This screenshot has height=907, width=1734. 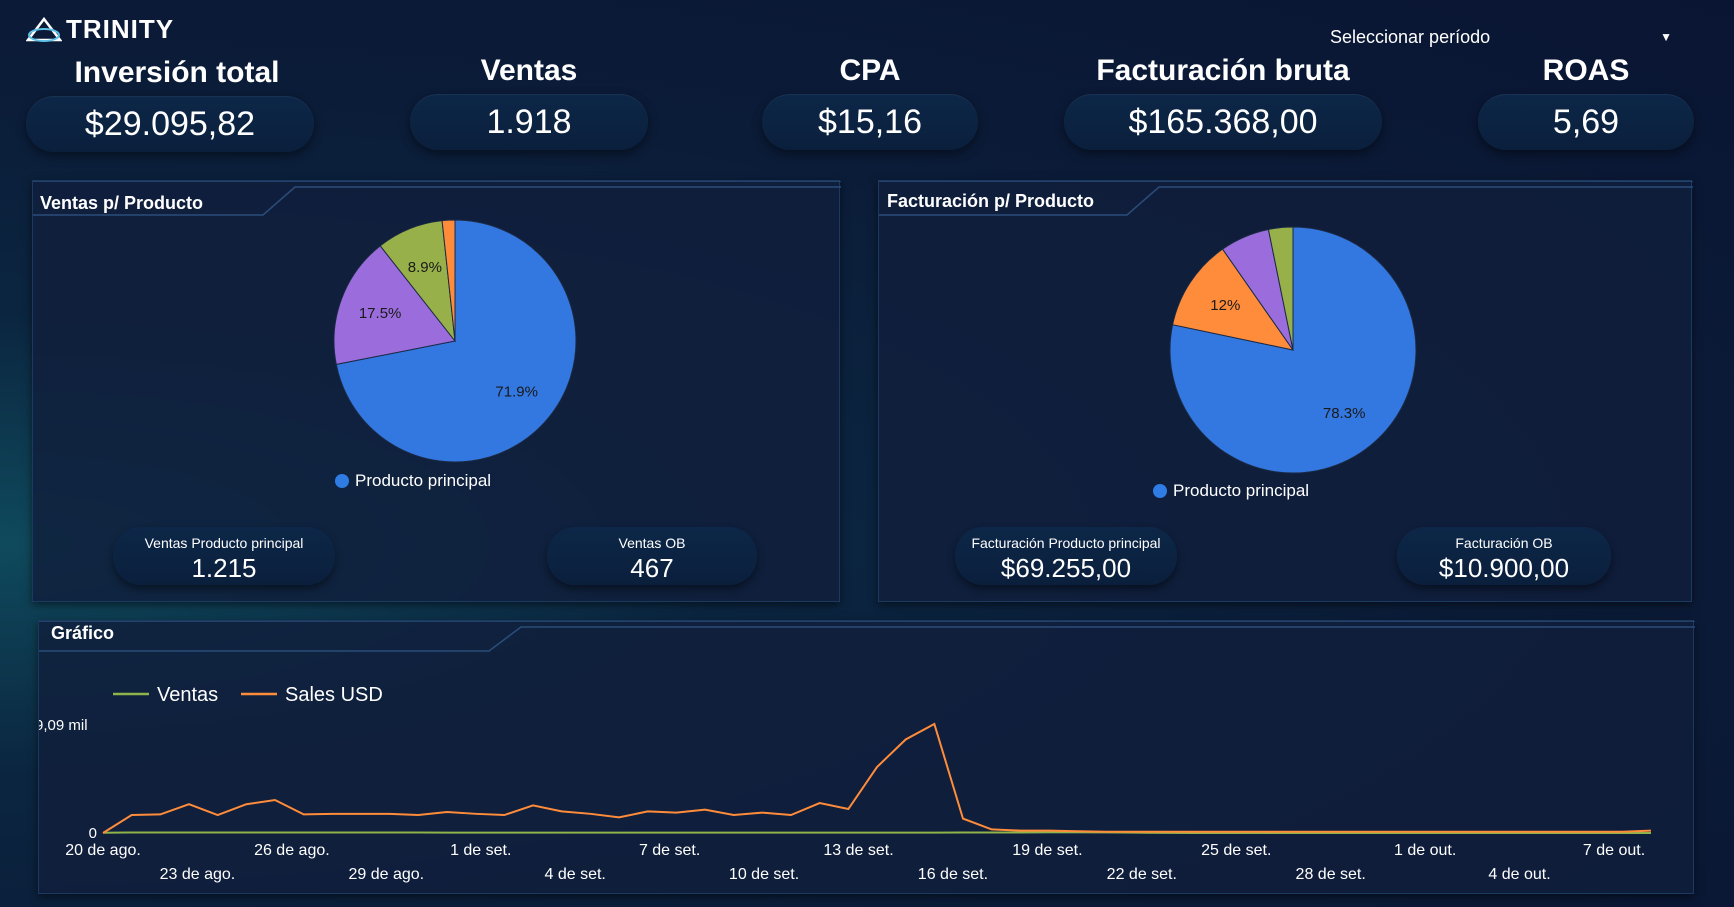 I want to click on sub-kpi-value: $10.900,00, so click(x=1504, y=568).